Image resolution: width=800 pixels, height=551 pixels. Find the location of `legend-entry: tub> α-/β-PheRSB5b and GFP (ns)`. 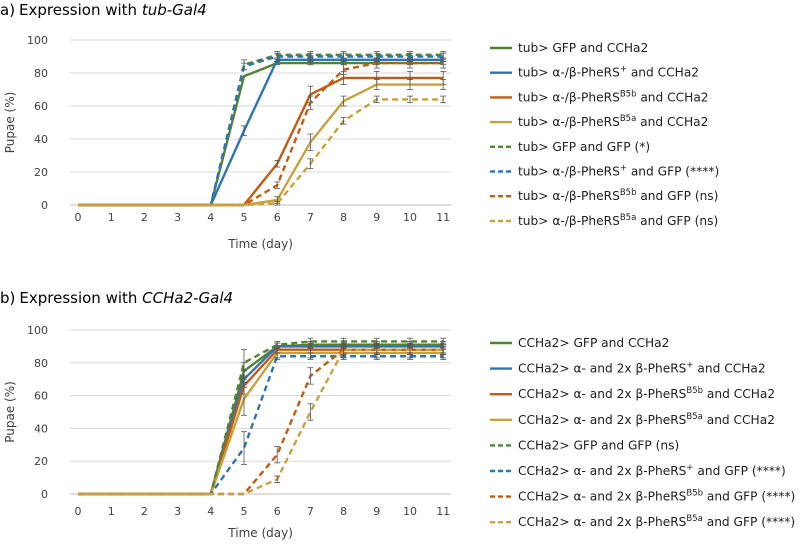

legend-entry: tub> α-/β-PheRSB5b and GFP (ns) is located at coordinates (604, 195).